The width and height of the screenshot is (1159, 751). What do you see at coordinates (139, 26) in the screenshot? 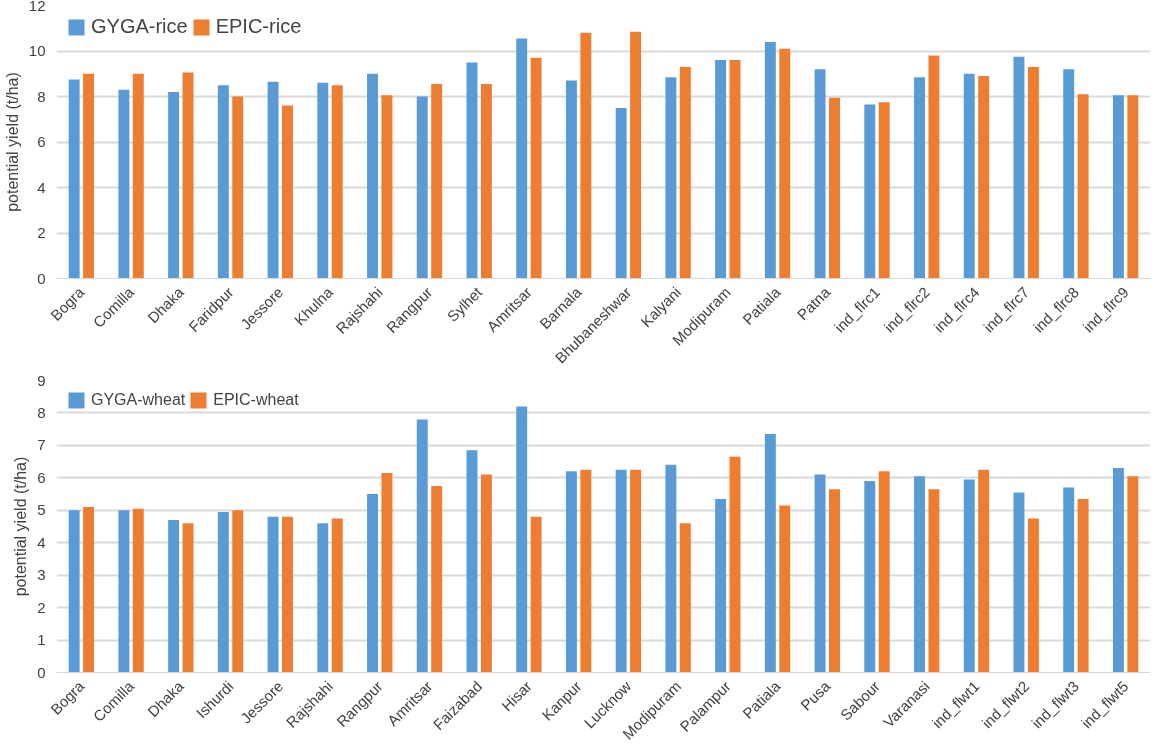
I see `legend-label: GYGA-rice` at bounding box center [139, 26].